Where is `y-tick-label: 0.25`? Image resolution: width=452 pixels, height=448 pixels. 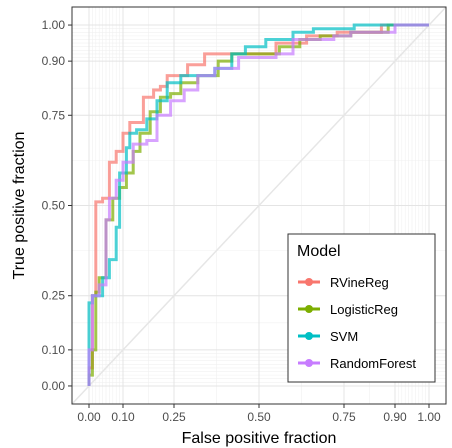 y-tick-label: 0.25 is located at coordinates (54, 296).